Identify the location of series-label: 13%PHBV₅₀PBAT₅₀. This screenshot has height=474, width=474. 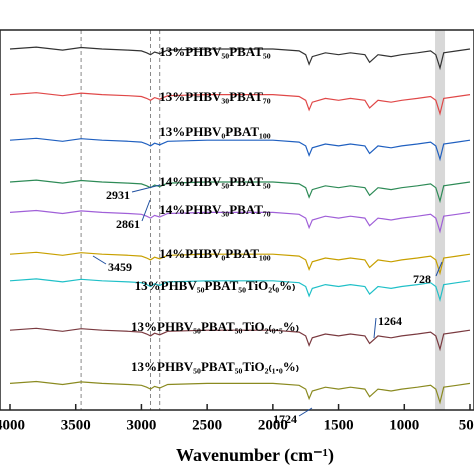
(215, 51).